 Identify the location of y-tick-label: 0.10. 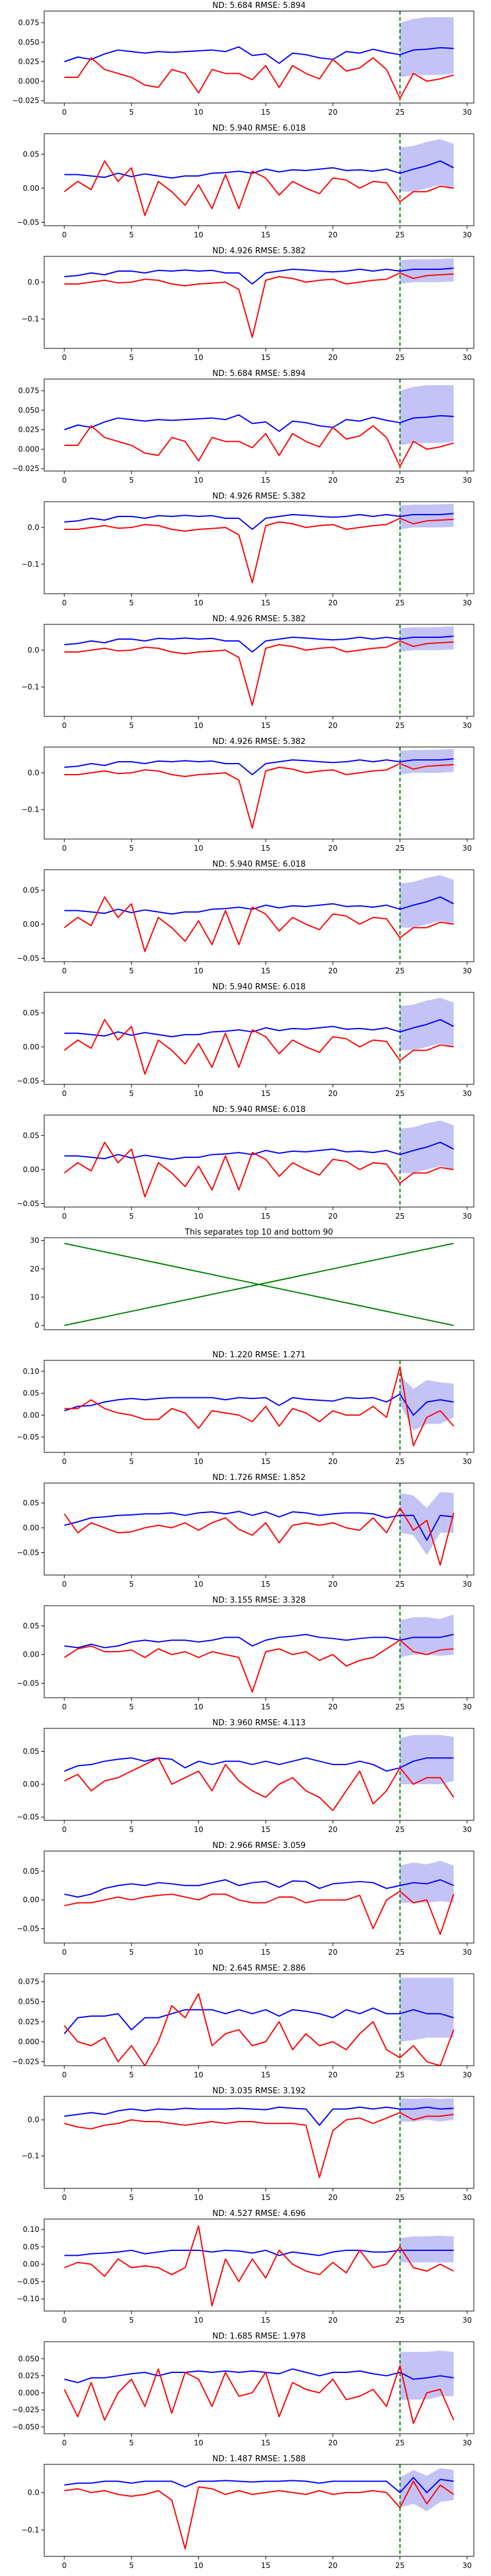
(31, 1371).